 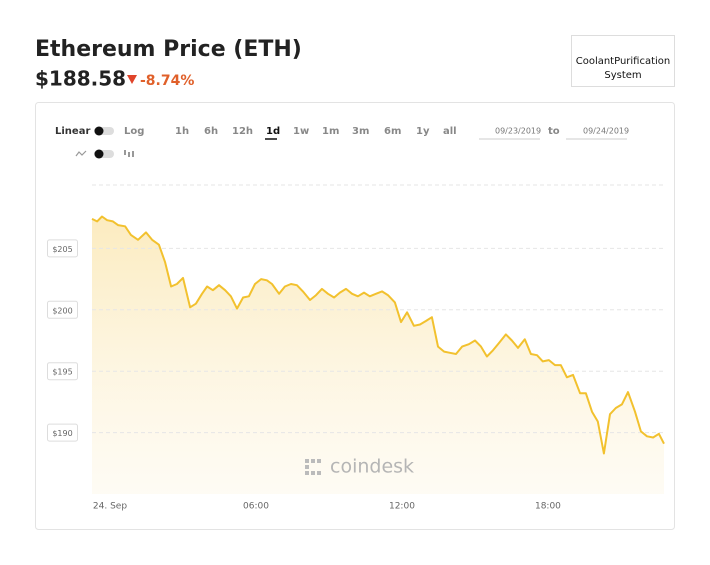 I want to click on y-tick-label: $205, so click(x=62, y=249).